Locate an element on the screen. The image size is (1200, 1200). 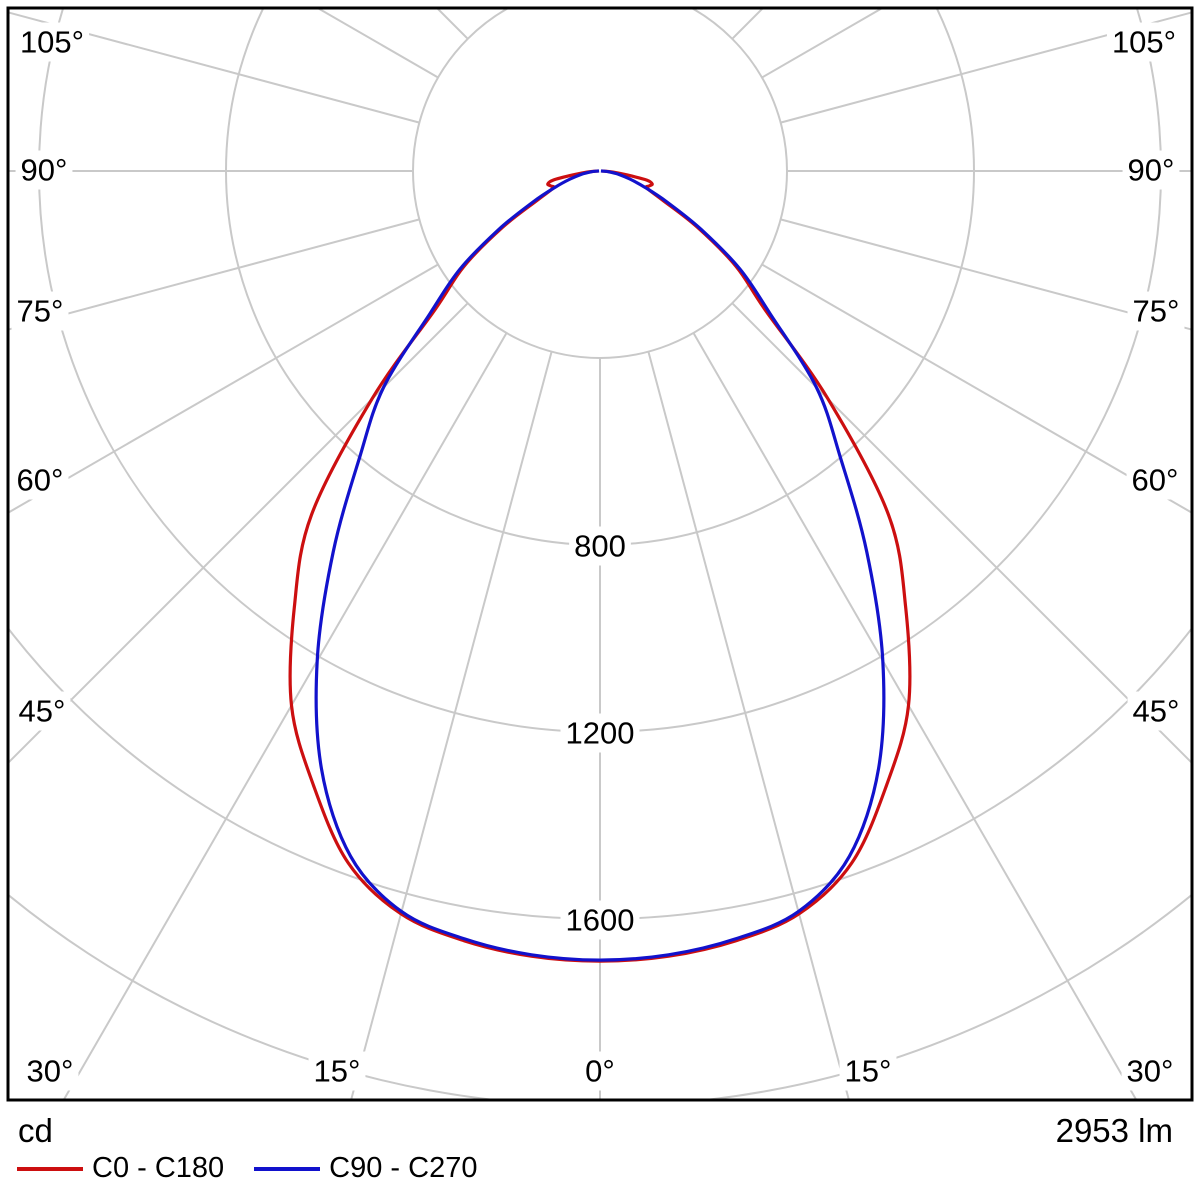
angle-tick-0deg: 0° is located at coordinates (600, 1071).